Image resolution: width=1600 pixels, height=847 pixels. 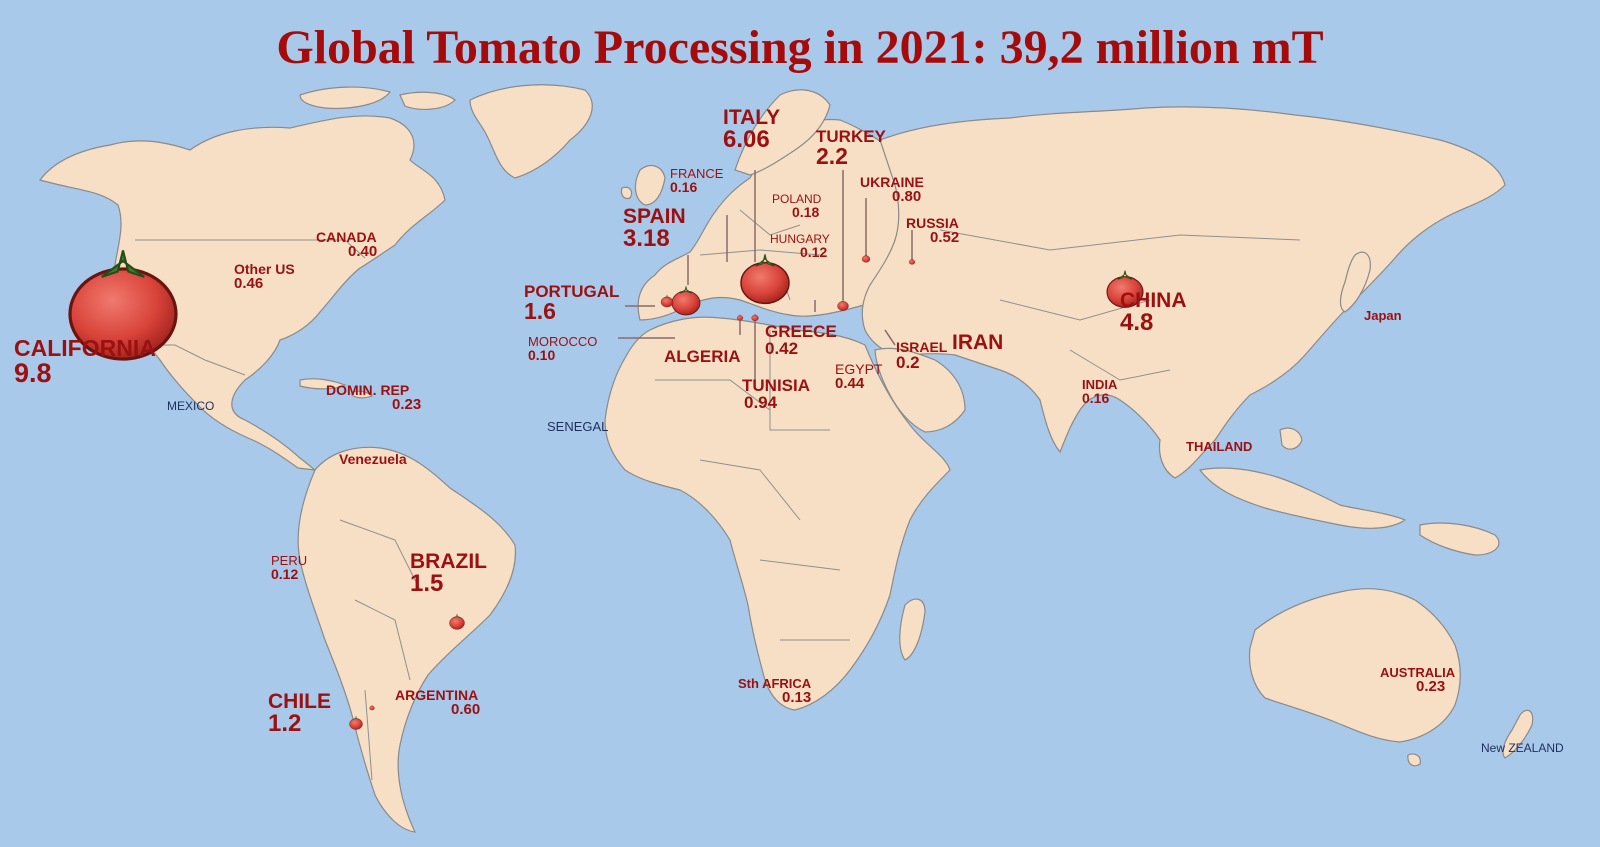 I want to click on ukraine-value: 0.80, so click(x=907, y=196).